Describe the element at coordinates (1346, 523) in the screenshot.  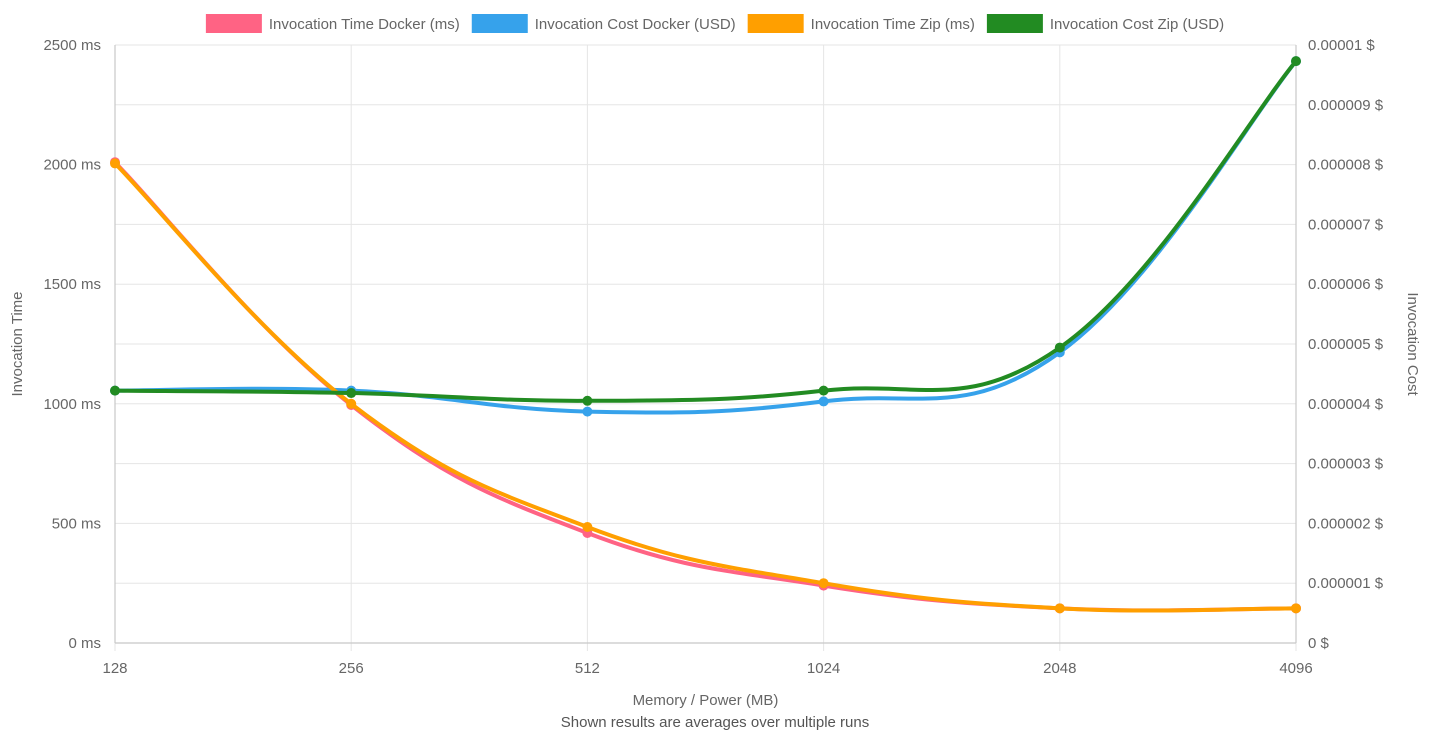
I see `y-right-tick-label: 0.000002 $` at that location.